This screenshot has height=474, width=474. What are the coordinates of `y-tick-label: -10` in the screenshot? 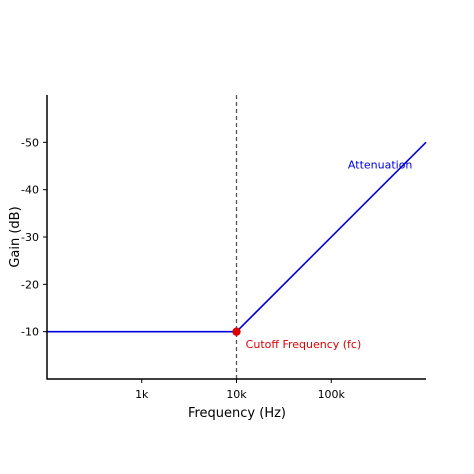 It's located at (30, 332).